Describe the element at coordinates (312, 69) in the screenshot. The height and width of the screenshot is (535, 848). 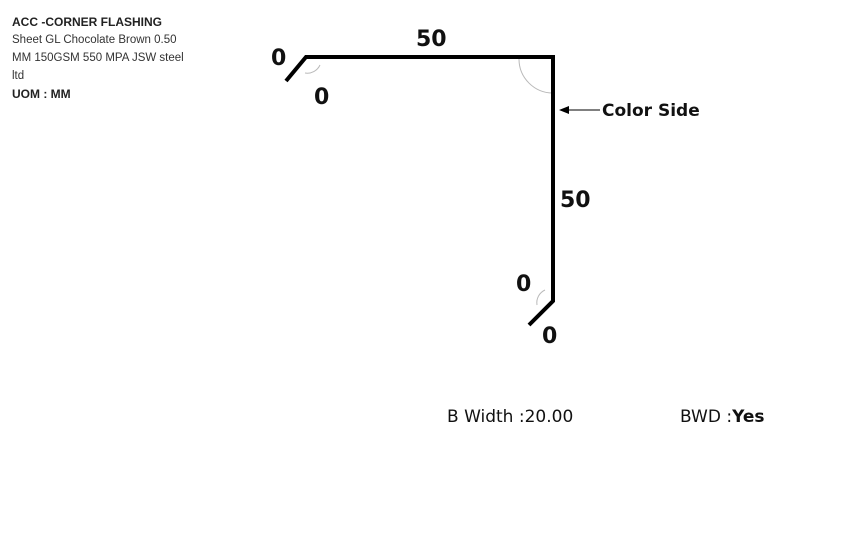
I see `angle-arc-top-left` at that location.